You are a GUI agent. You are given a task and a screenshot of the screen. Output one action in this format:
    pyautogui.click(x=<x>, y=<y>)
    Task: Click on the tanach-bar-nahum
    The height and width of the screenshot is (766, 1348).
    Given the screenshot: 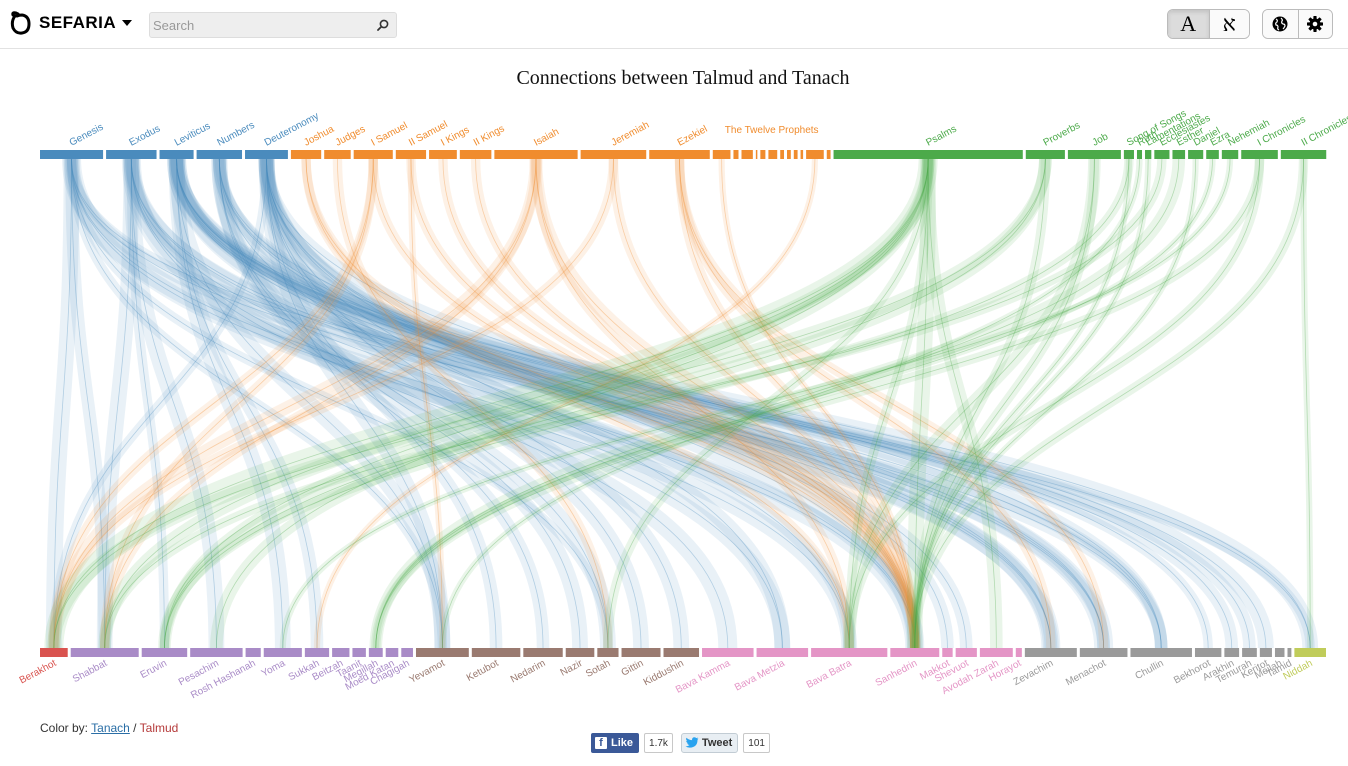 What is the action you would take?
    pyautogui.click(x=782, y=154)
    